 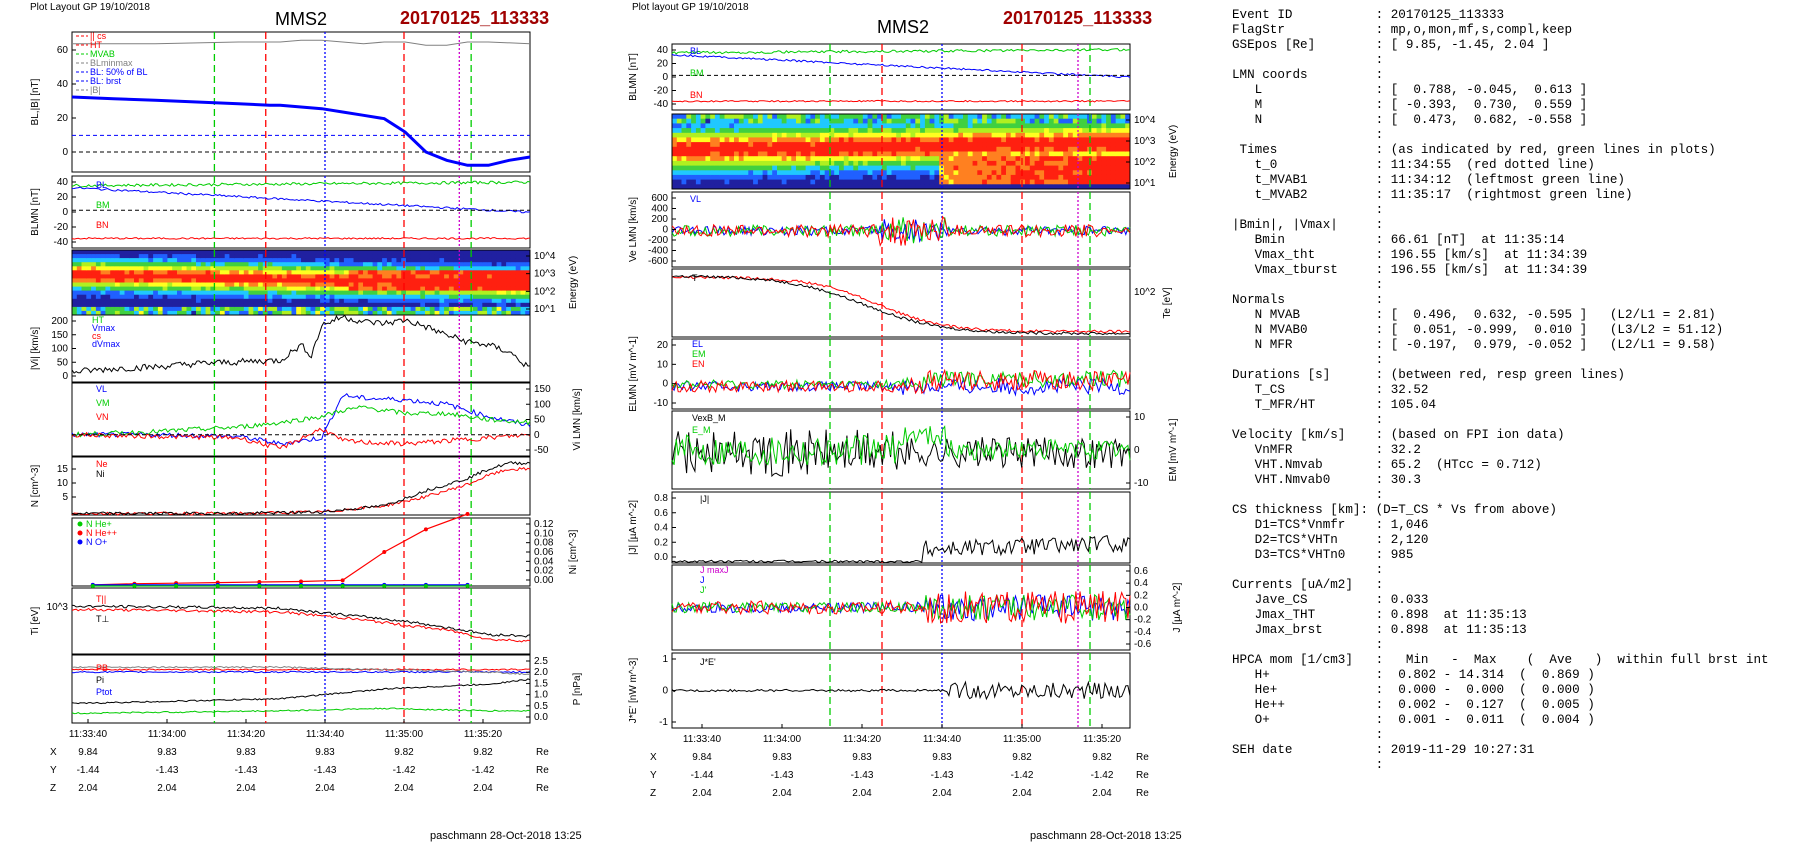 I want to click on r-blmn-label: BN, so click(x=696, y=95).